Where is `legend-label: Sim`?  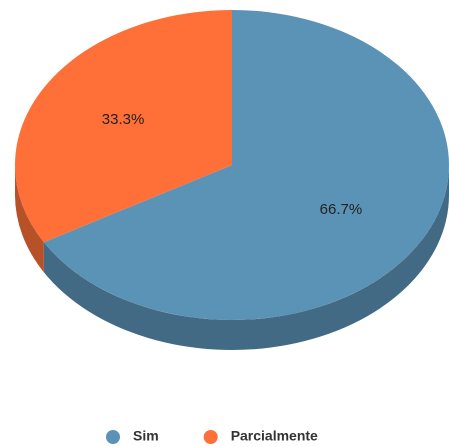 legend-label: Sim is located at coordinates (146, 436).